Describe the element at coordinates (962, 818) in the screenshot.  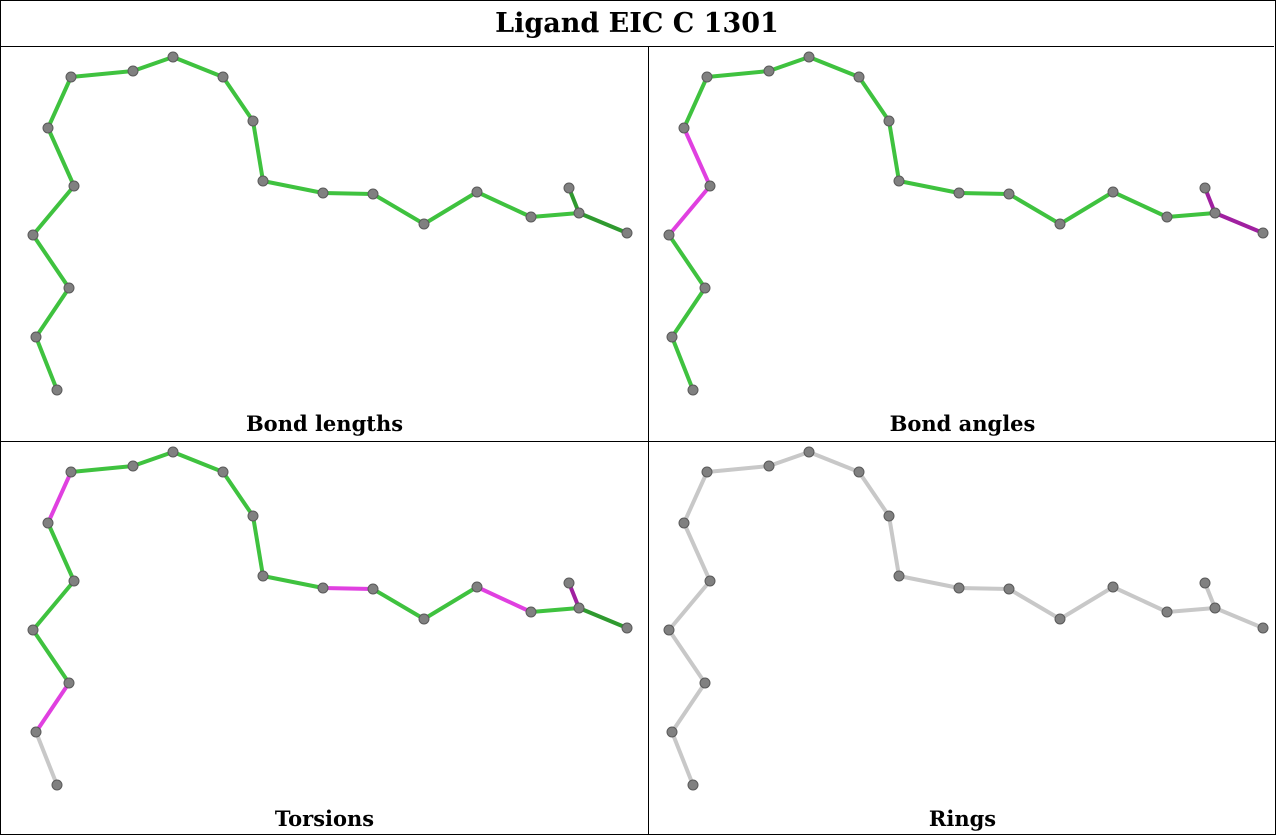
I see `panel-caption: Rings` at that location.